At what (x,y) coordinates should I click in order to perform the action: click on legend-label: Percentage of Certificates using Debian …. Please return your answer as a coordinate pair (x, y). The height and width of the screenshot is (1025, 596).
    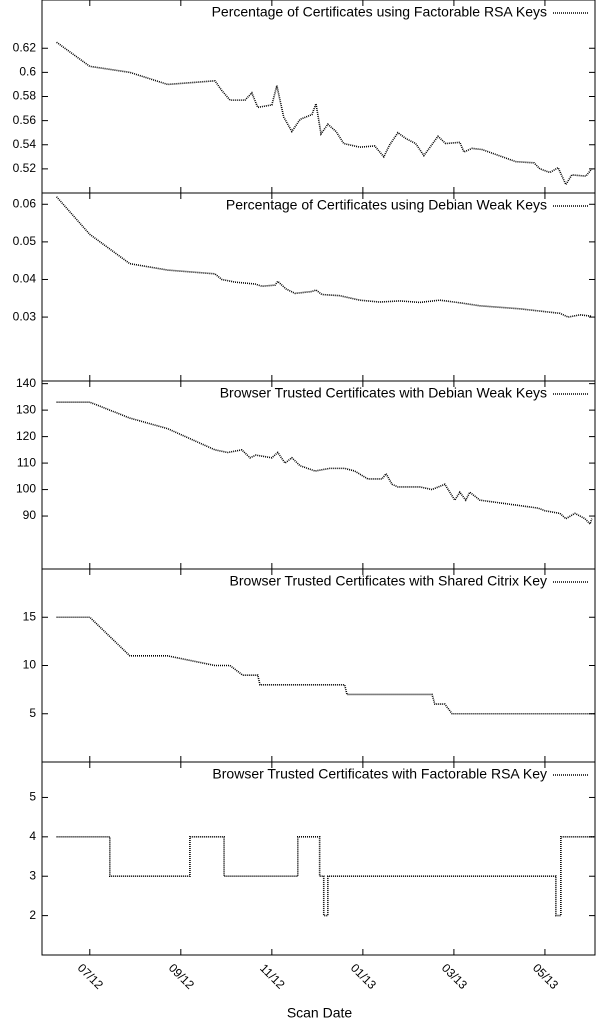
    Looking at the image, I should click on (386, 205).